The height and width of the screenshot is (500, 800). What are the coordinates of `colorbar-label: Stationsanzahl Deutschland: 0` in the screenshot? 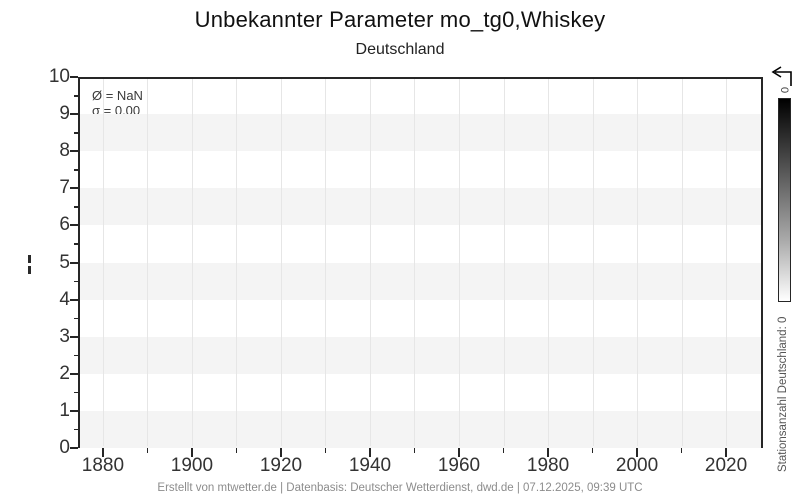 It's located at (783, 394).